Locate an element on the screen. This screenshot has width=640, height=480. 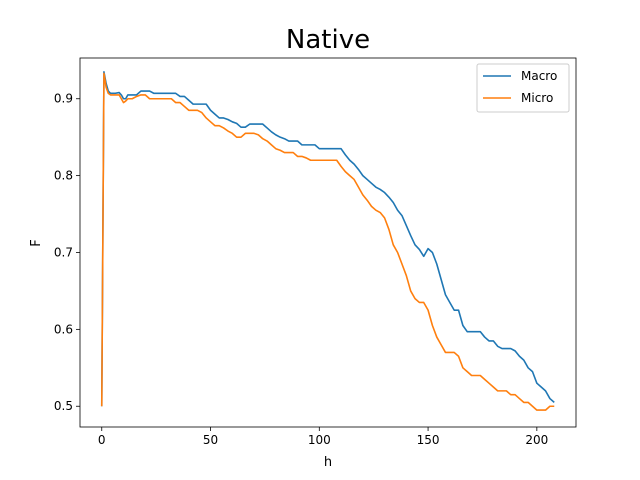
y-axis-title: F is located at coordinates (36, 242).